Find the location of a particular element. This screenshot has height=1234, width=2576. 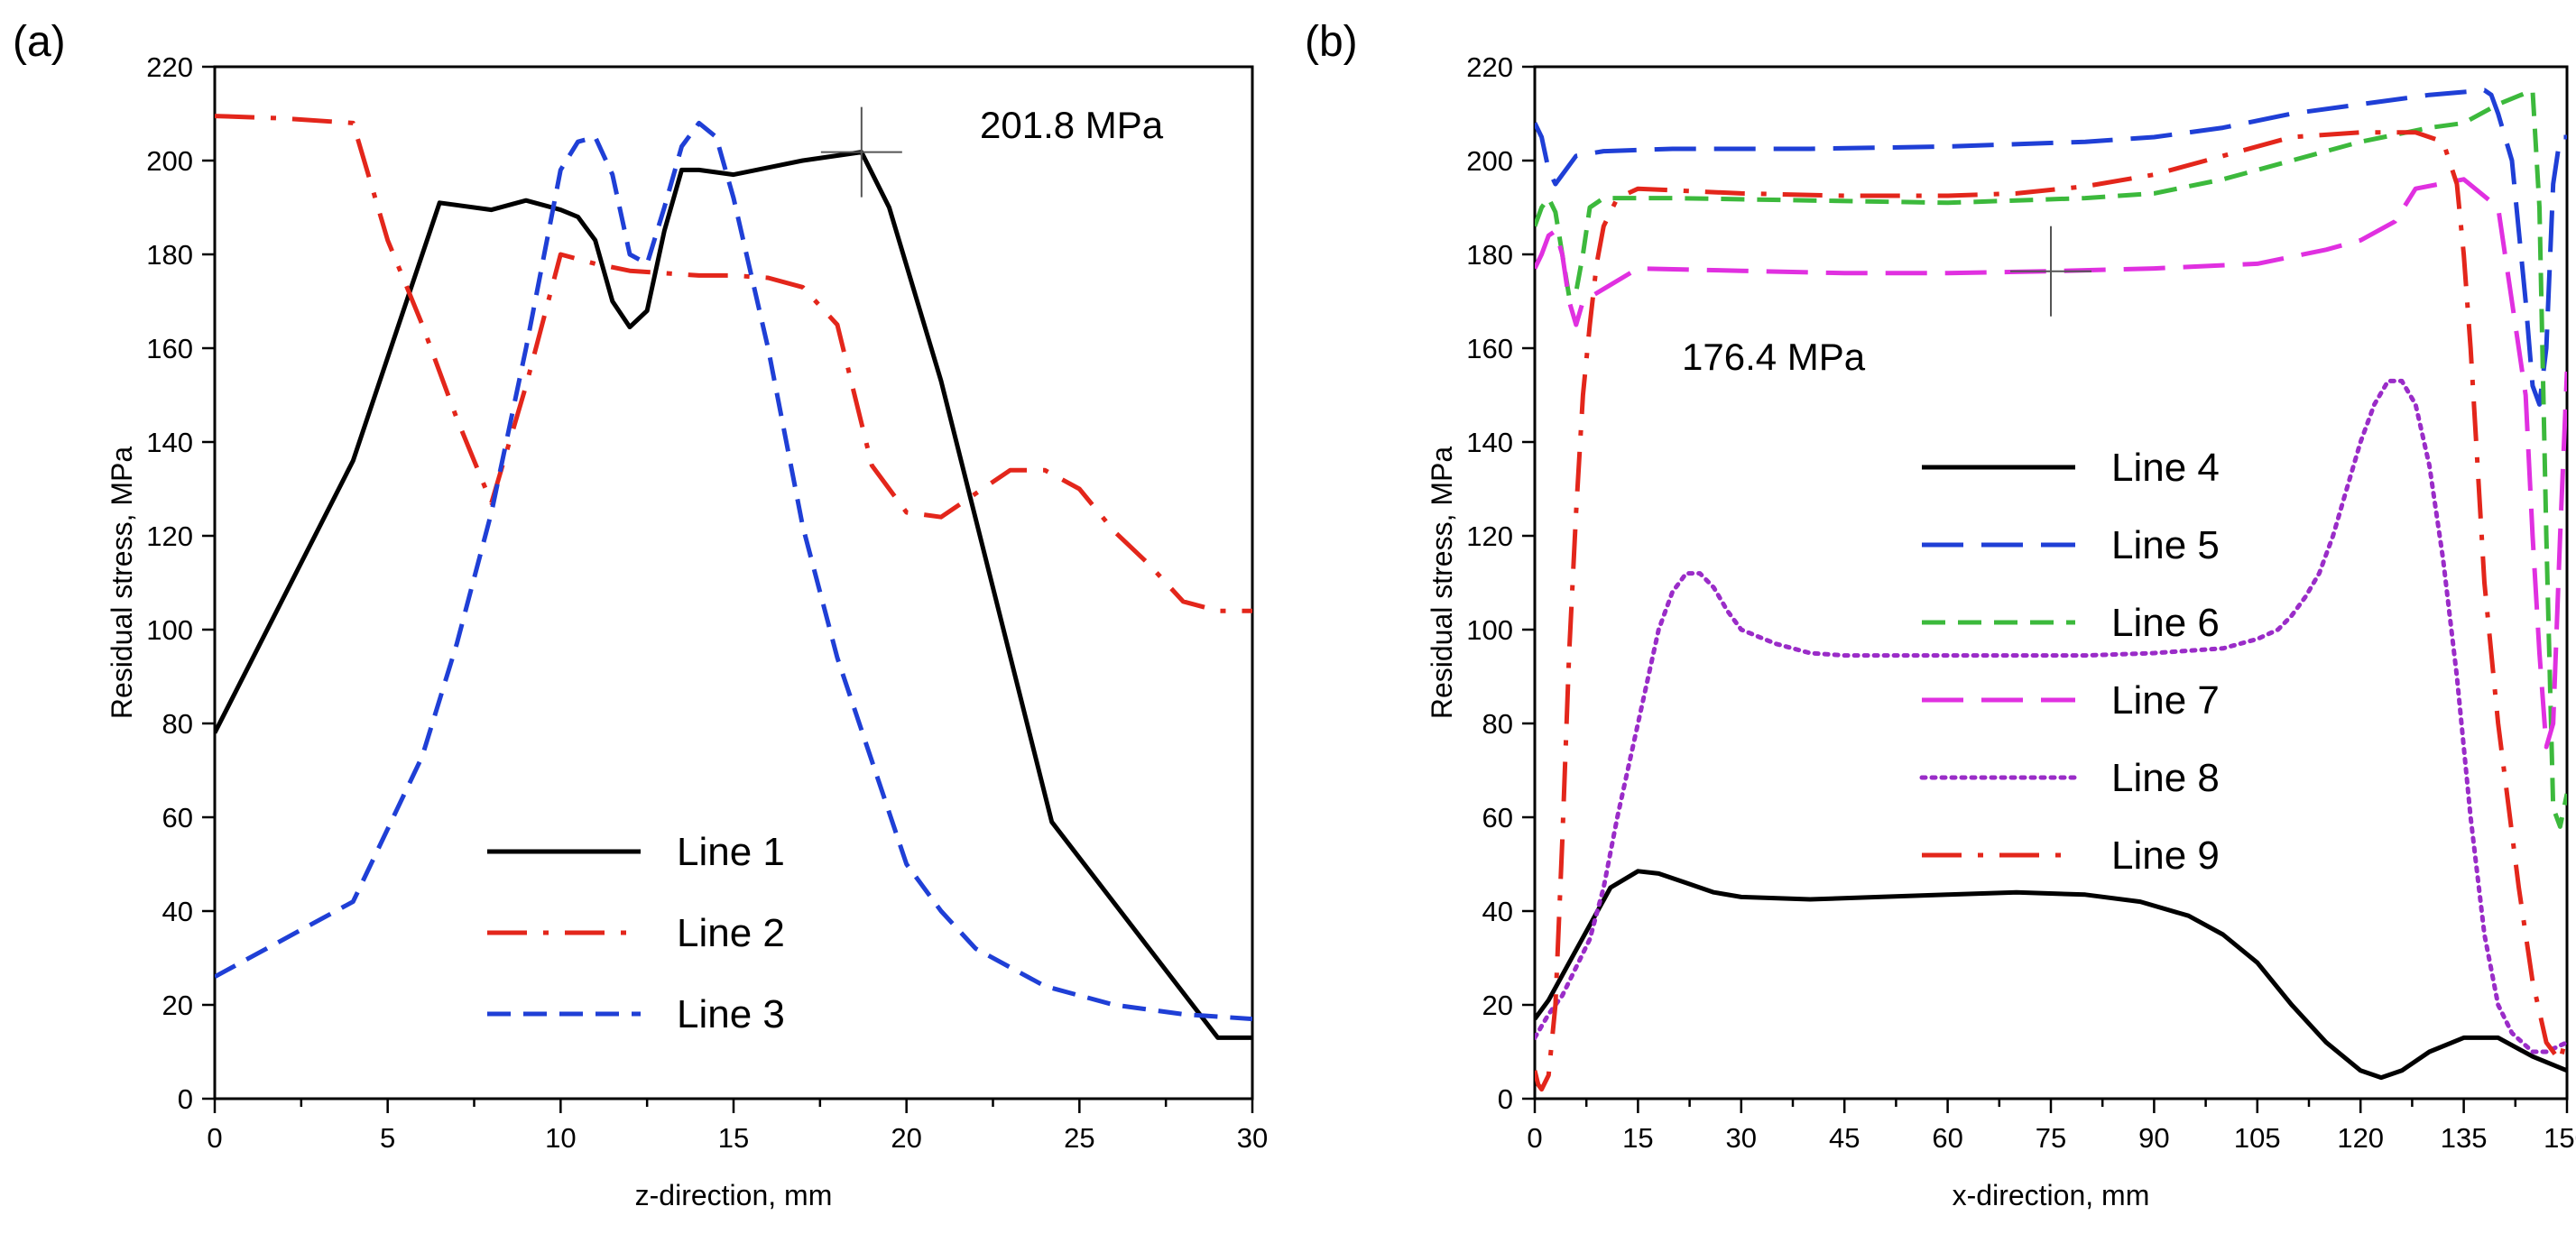

x-tick-label: 75 is located at coordinates (2051, 1138).